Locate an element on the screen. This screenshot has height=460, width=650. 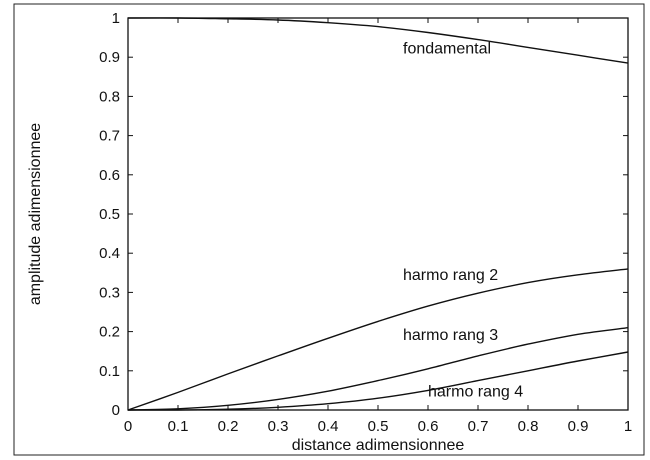
y-tick-label: 1 is located at coordinates (116, 18).